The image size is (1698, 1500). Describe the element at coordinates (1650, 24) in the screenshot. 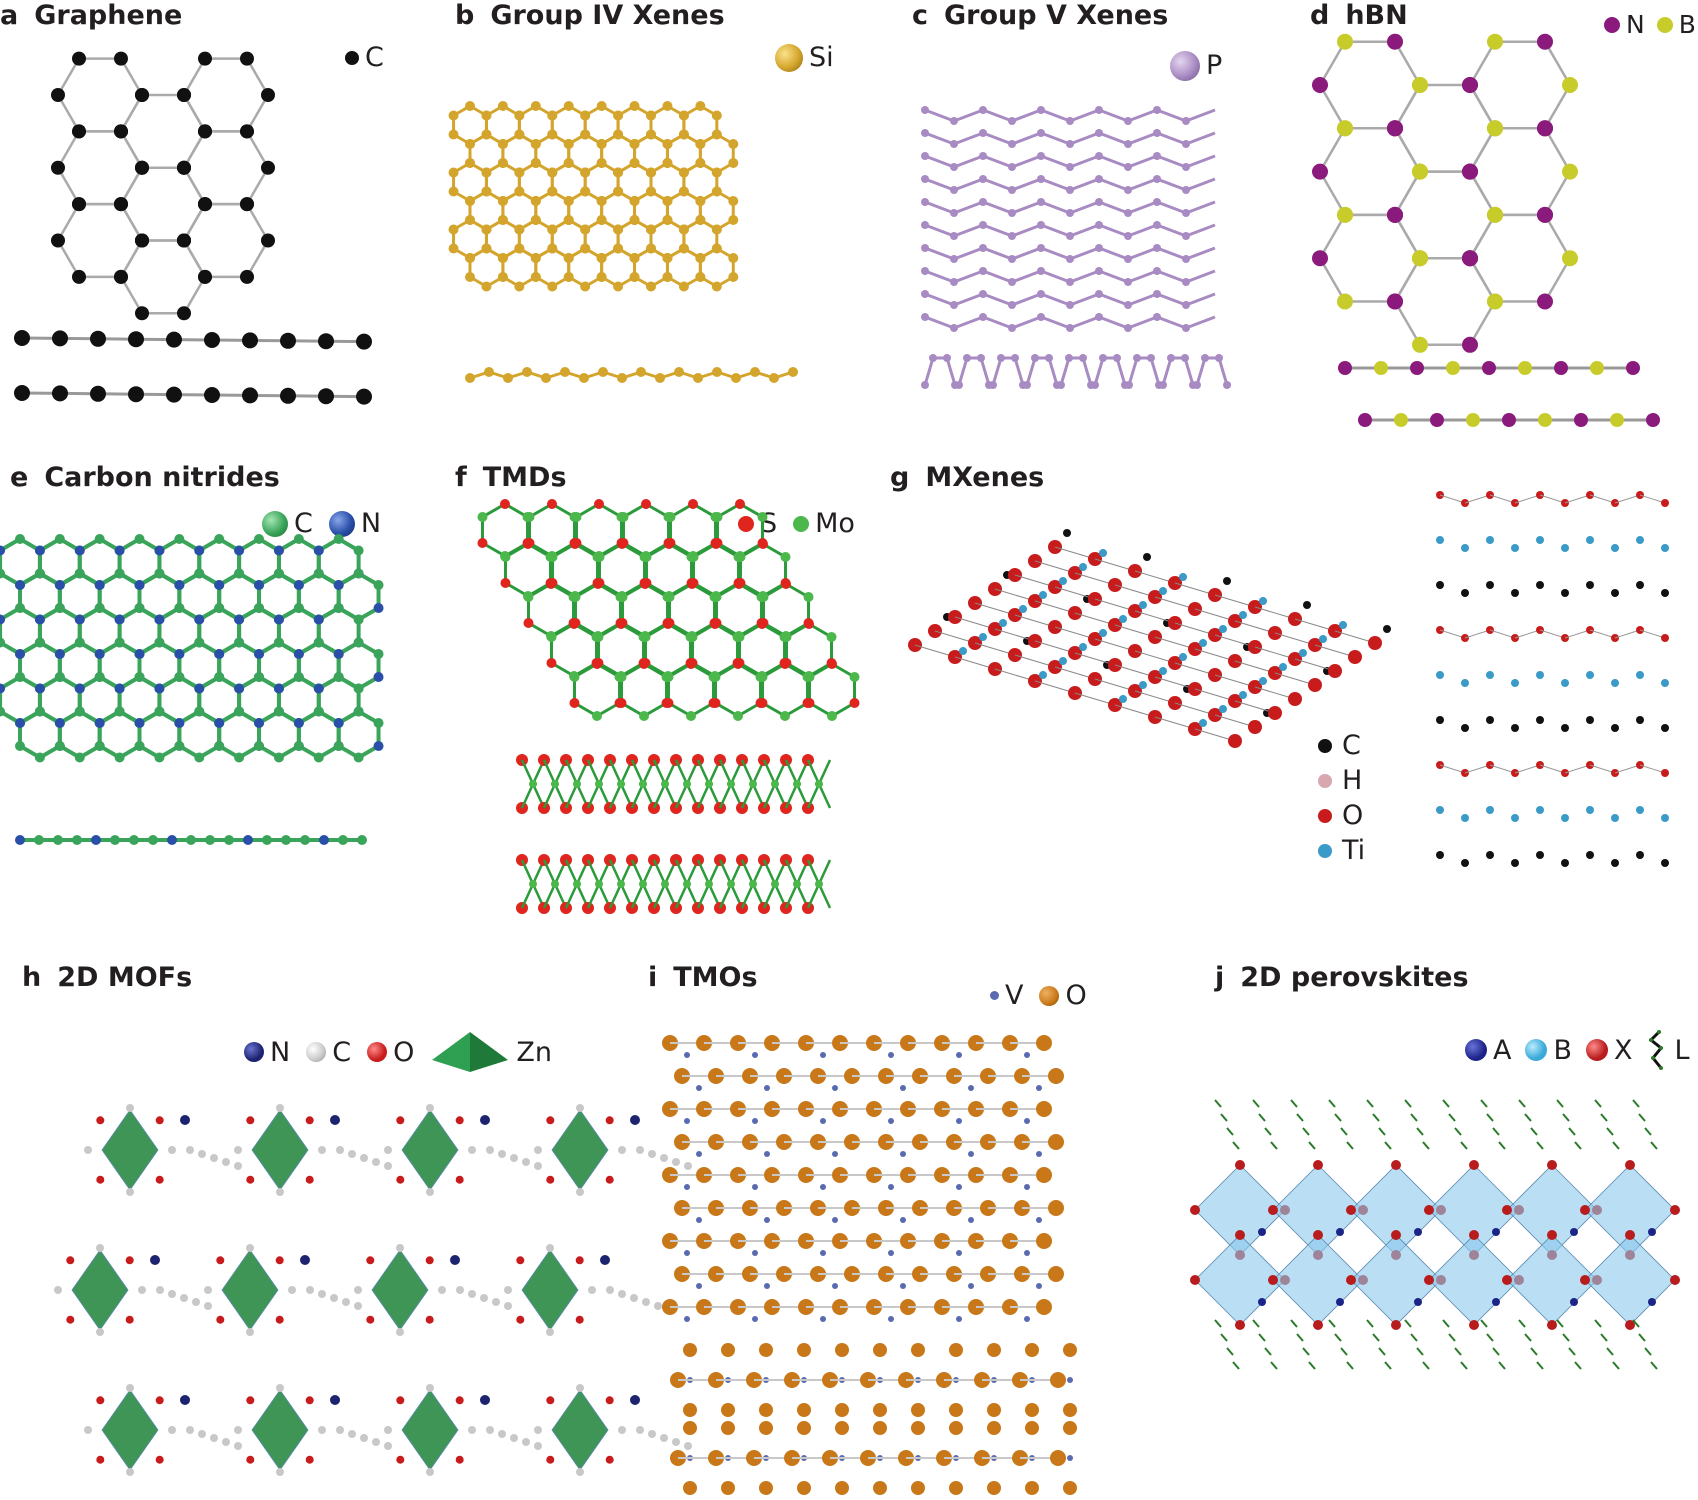

I see `legend-d: N B` at that location.